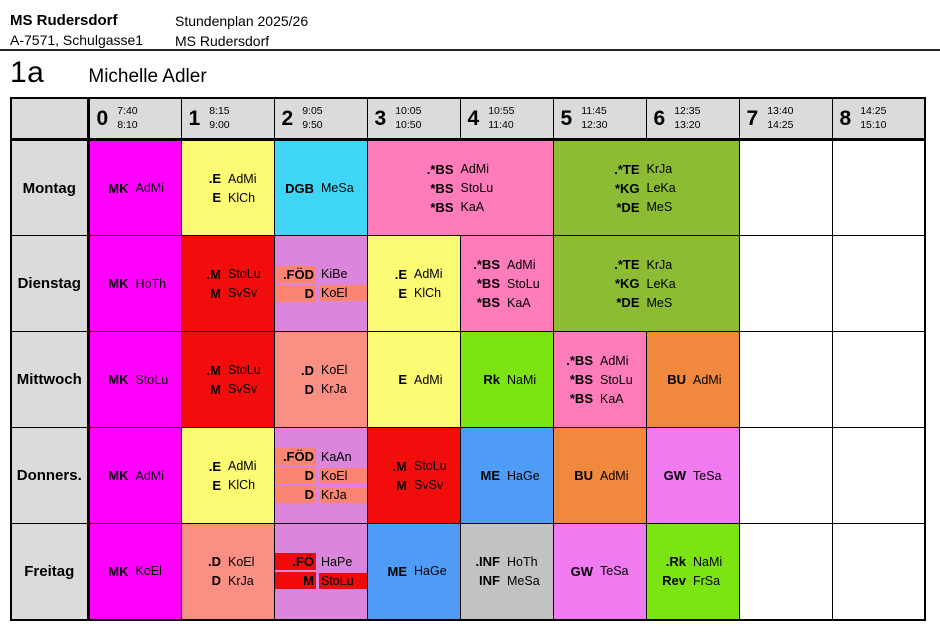 The image size is (940, 639). I want to click on cell-donnerstag-p2: .FÖD KaAn D KoEl D KrJa, so click(320, 475).